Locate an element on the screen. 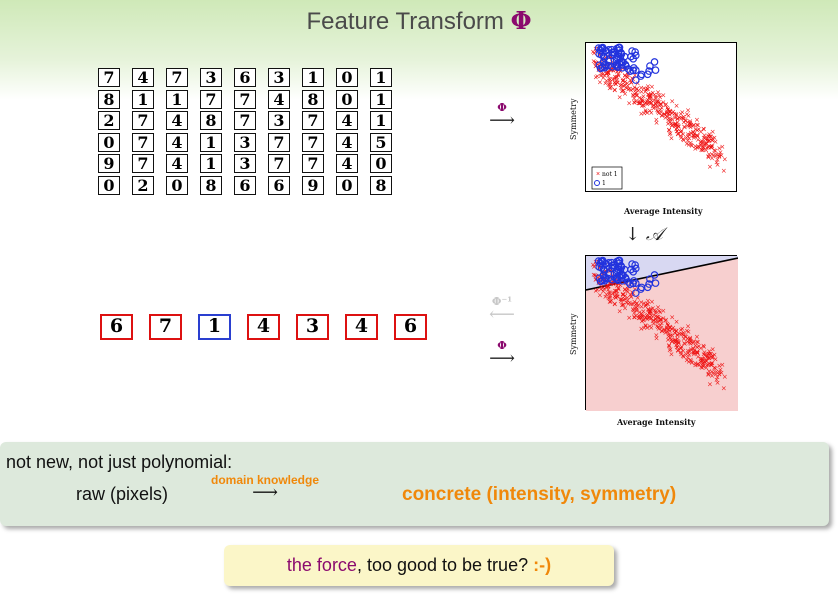  digit-cell: 1 is located at coordinates (211, 142).